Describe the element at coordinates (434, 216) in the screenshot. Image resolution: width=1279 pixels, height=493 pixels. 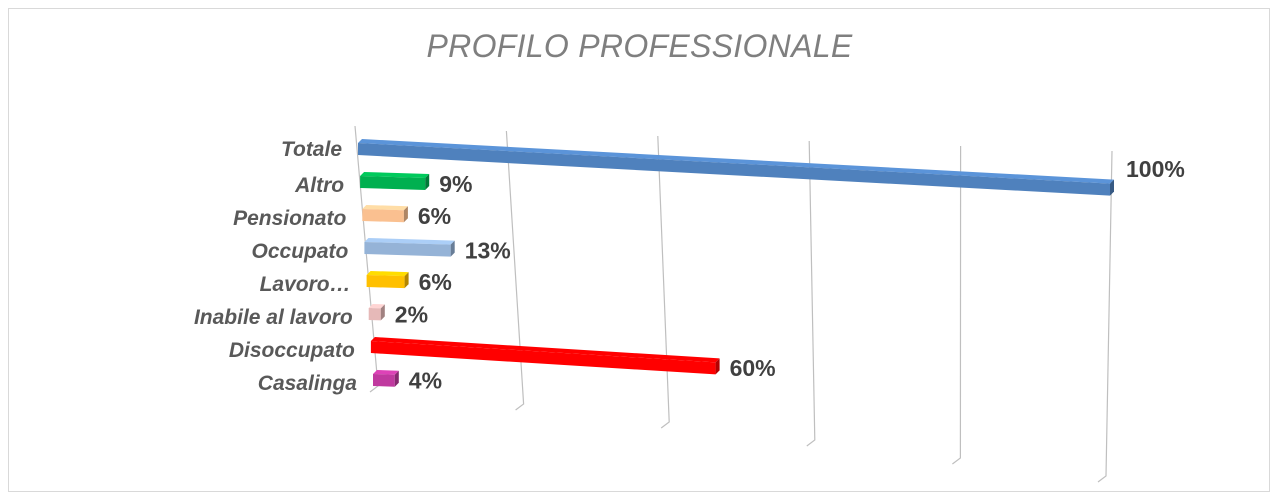
I see `data-label-2: 6%` at that location.